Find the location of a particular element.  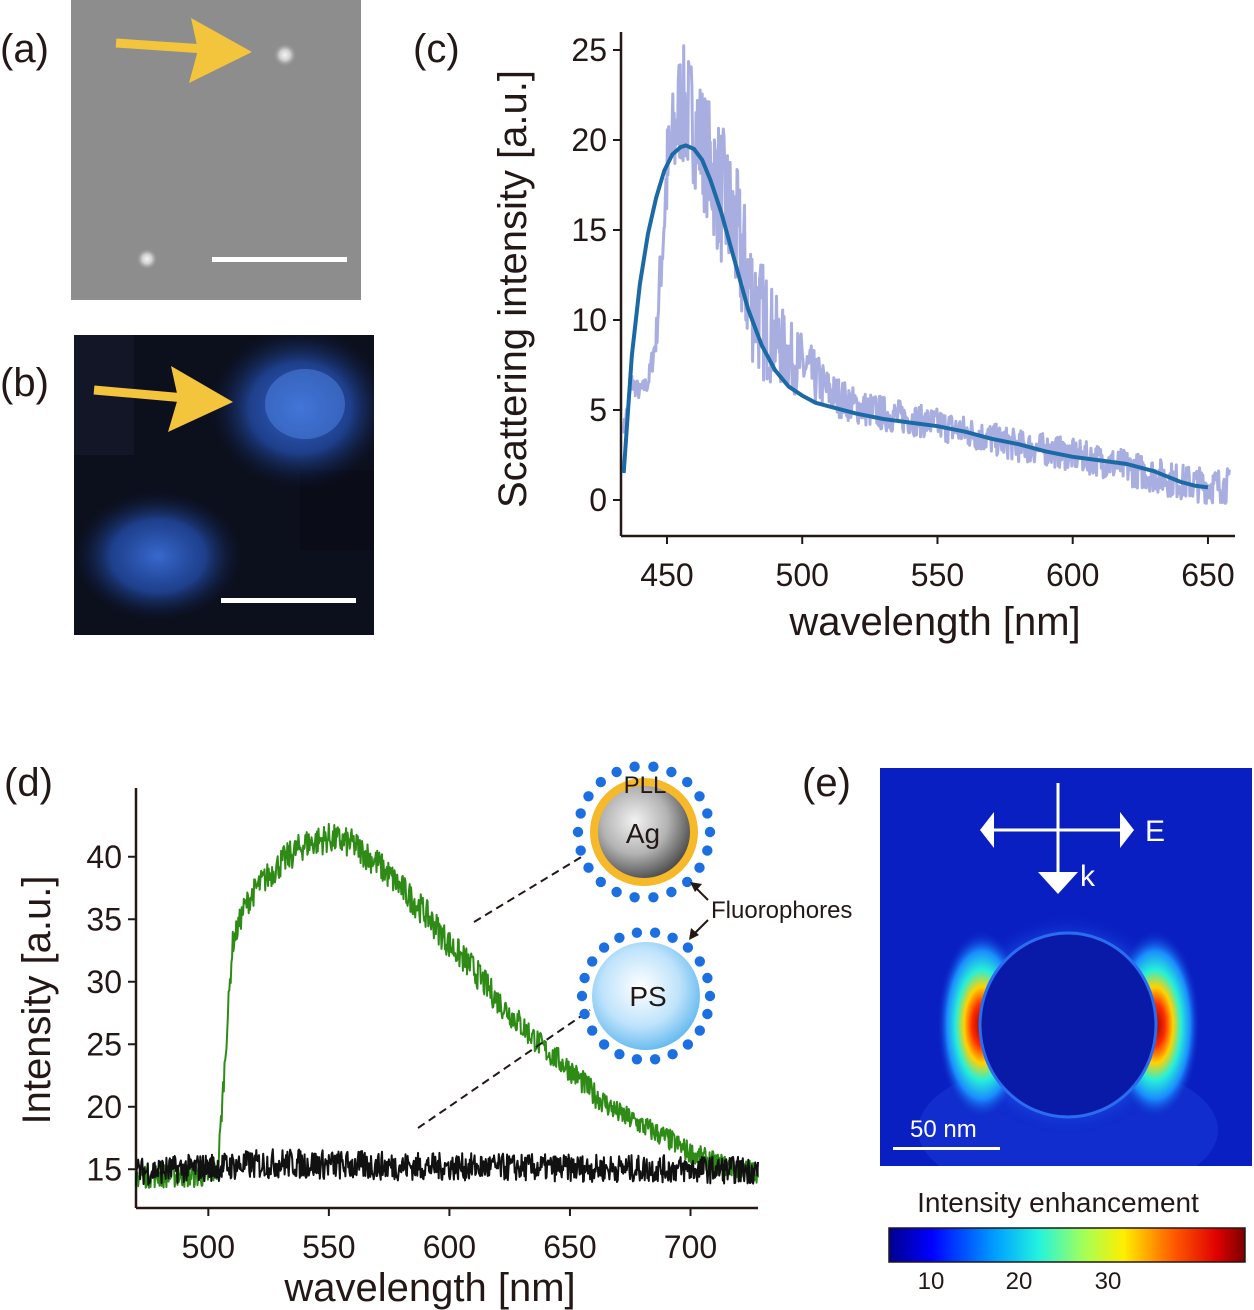

y-tick-label: 35 is located at coordinates (104, 919).